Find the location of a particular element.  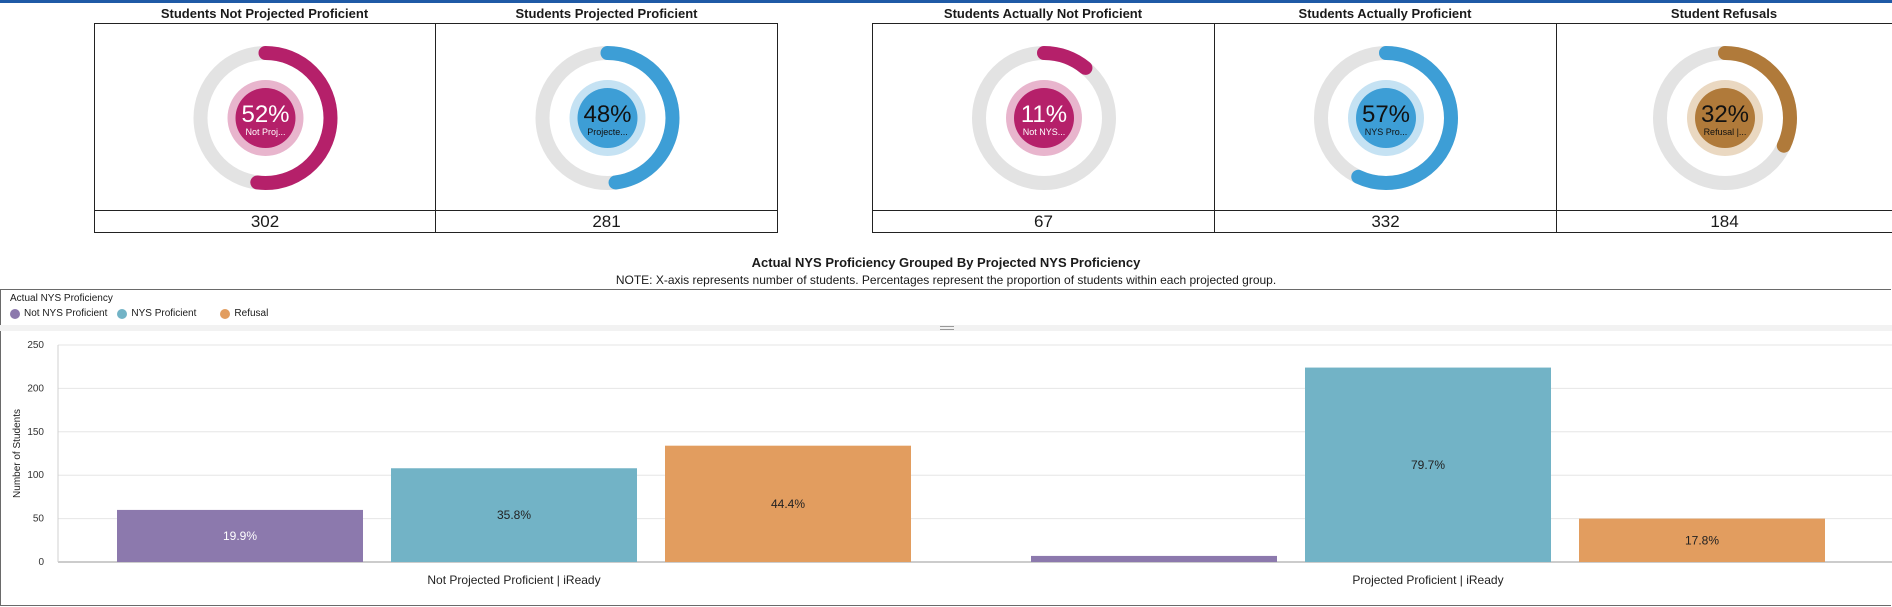

kpi-card-not-projected: 52% Not Proj... 302 is located at coordinates (264, 128).